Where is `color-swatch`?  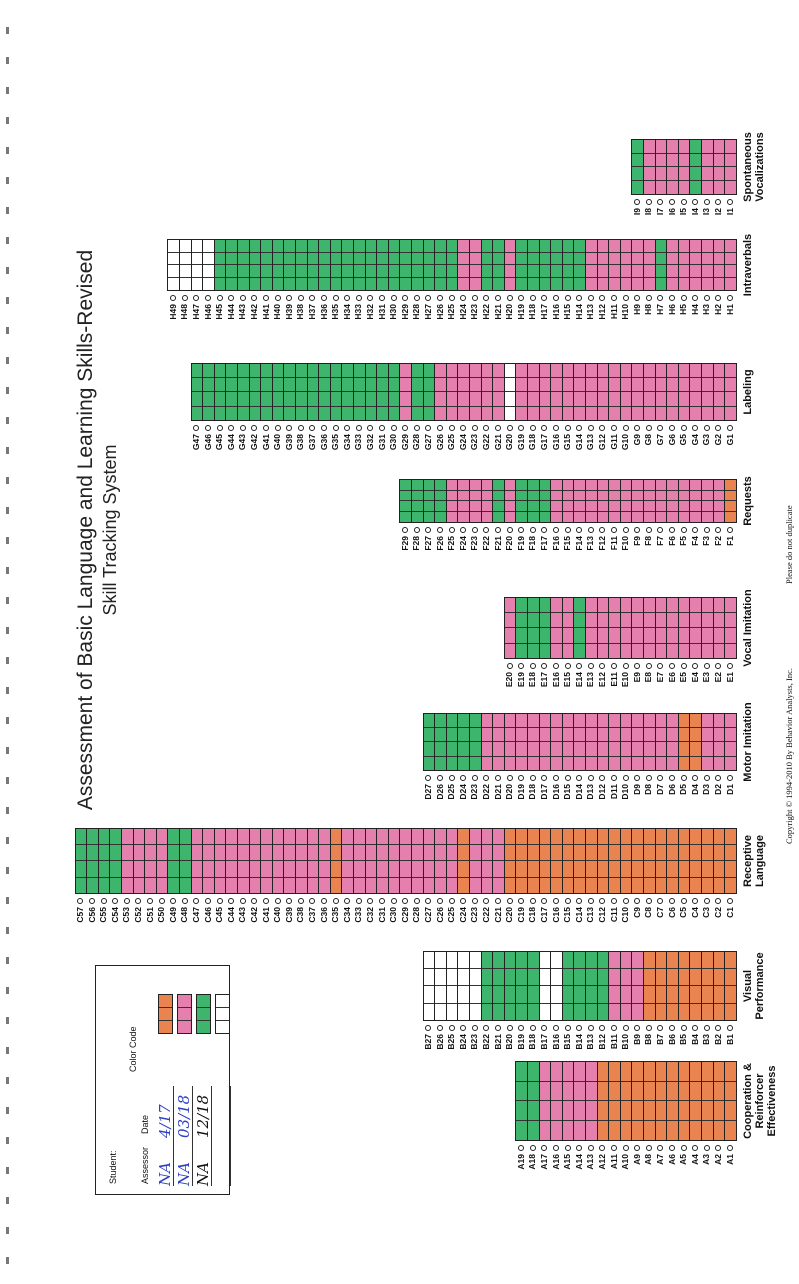 color-swatch is located at coordinates (222, 1014).